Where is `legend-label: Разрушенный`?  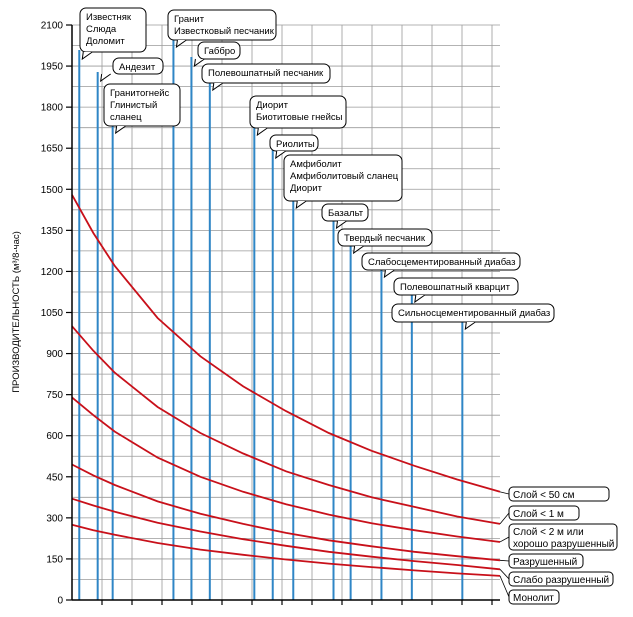 legend-label: Разрушенный is located at coordinates (545, 562).